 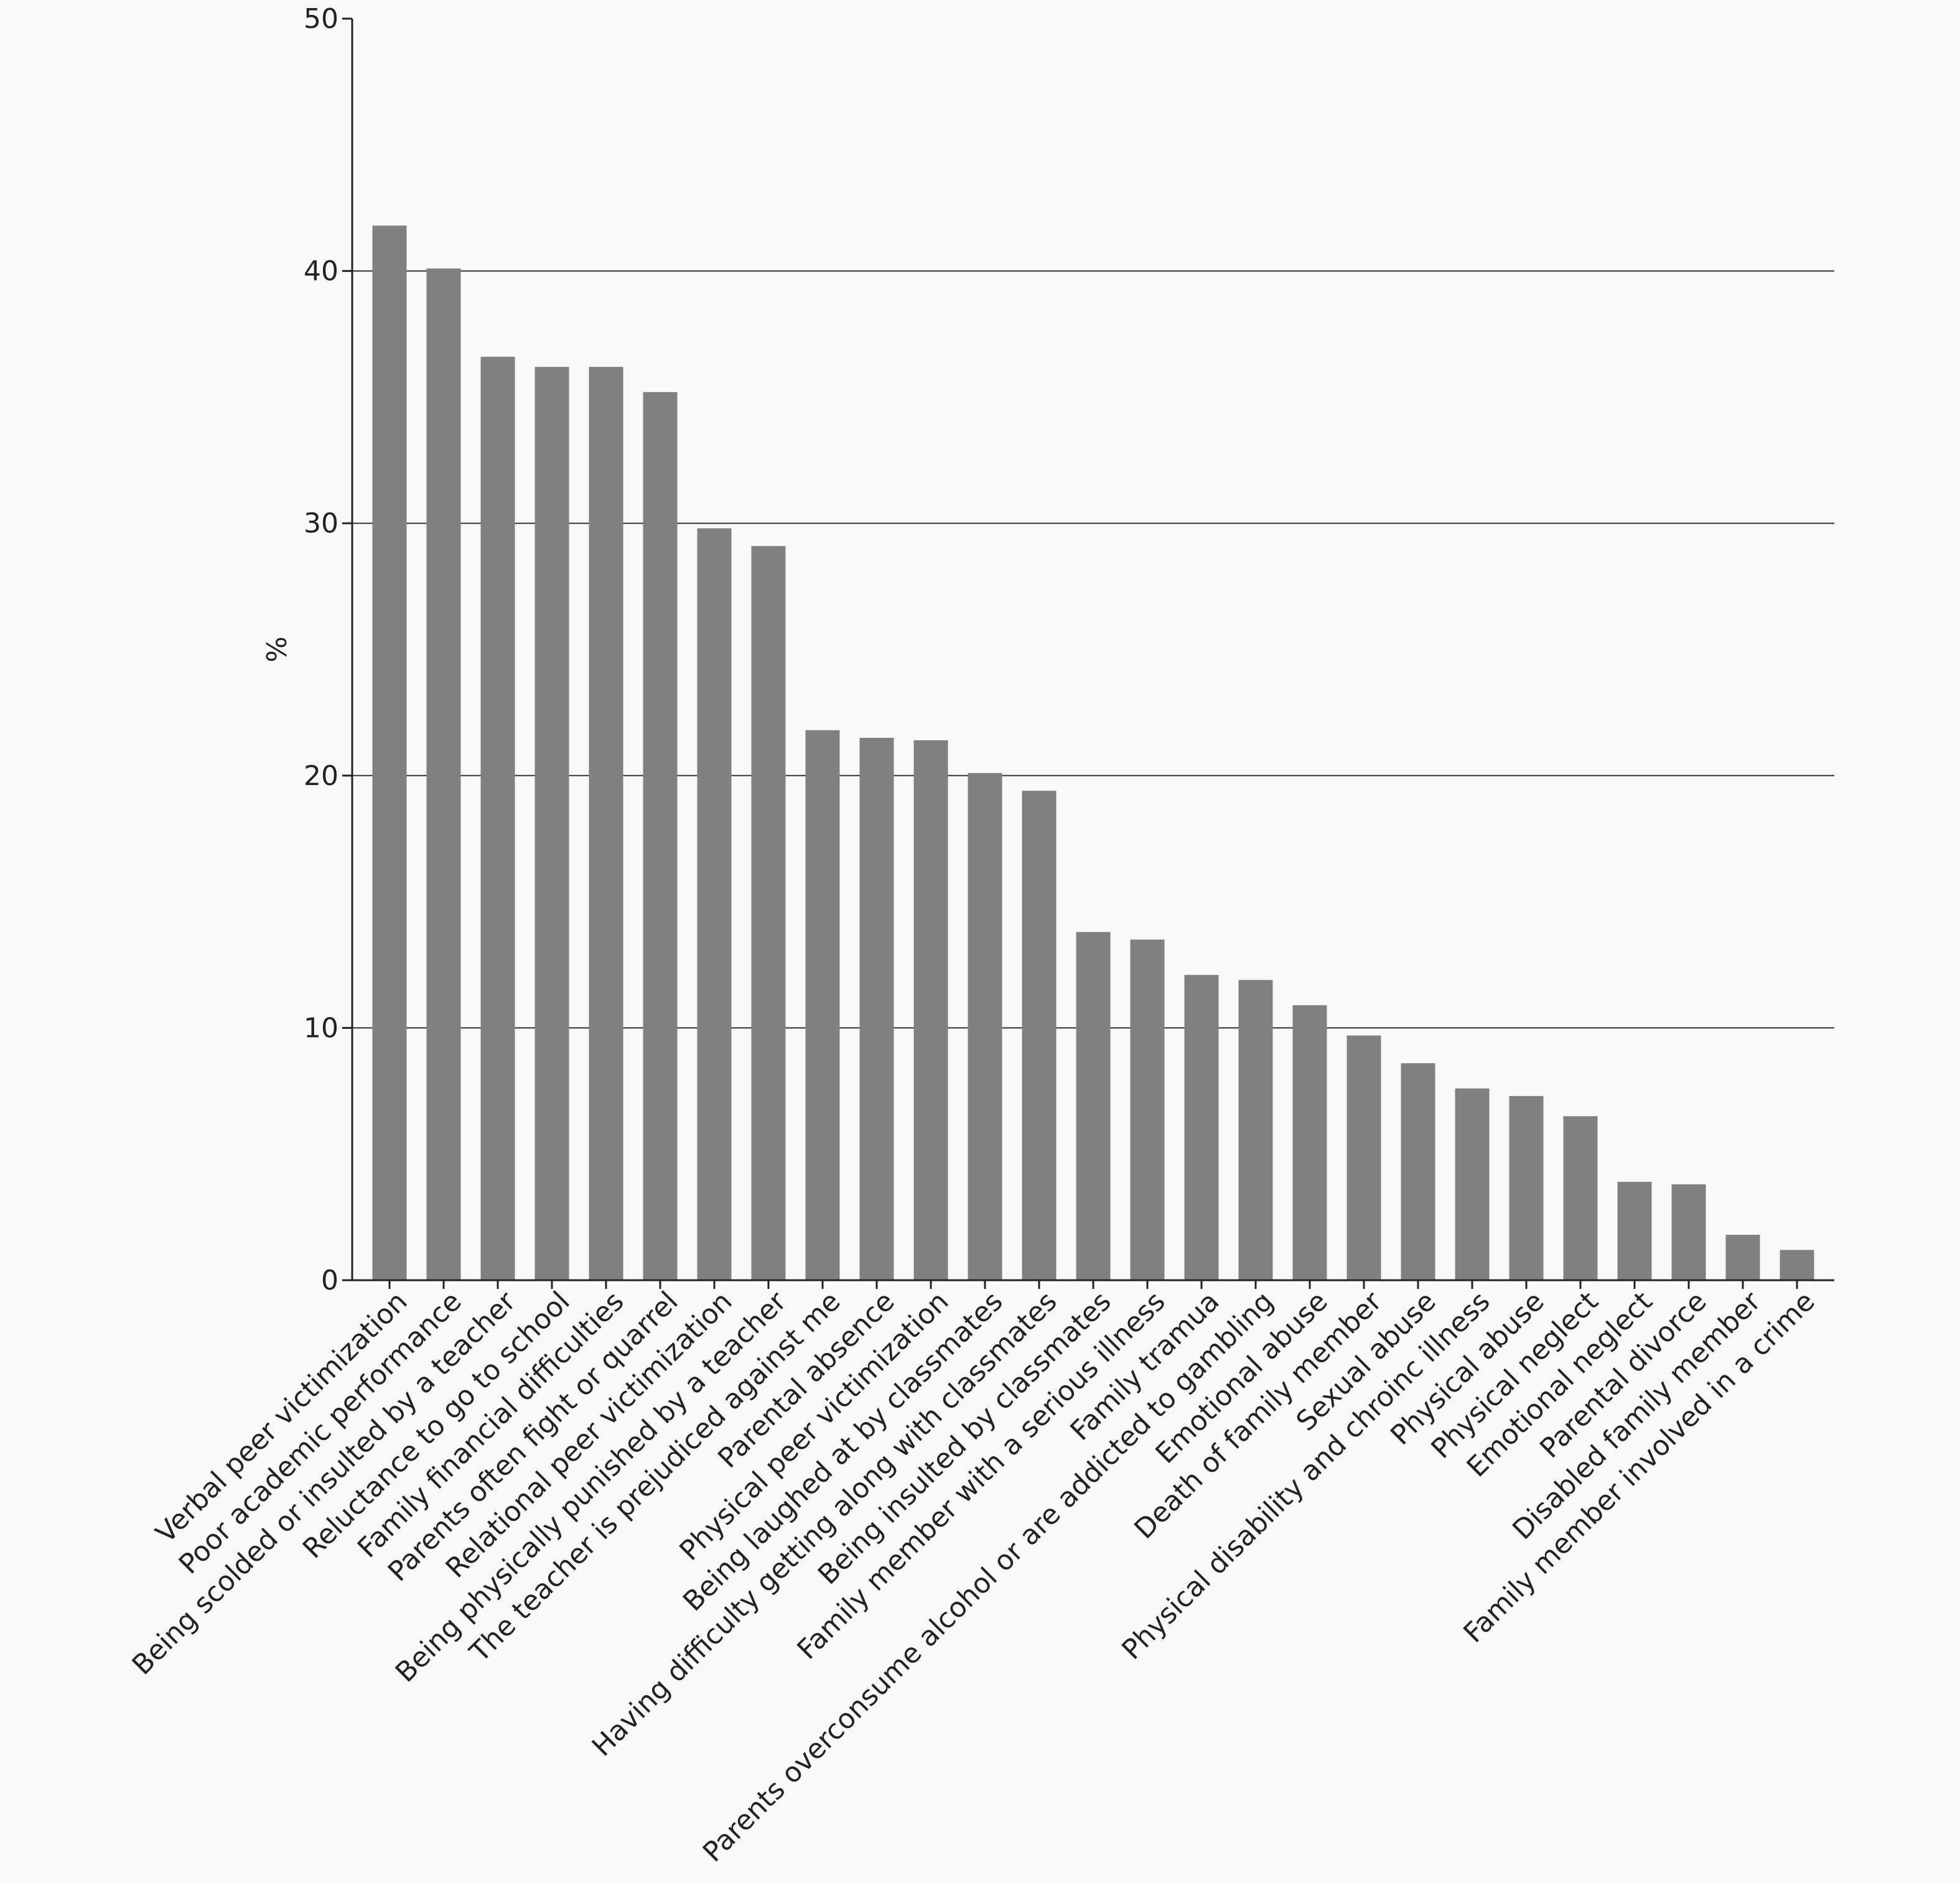 I want to click on y-tick-label: 50, so click(x=321, y=19).